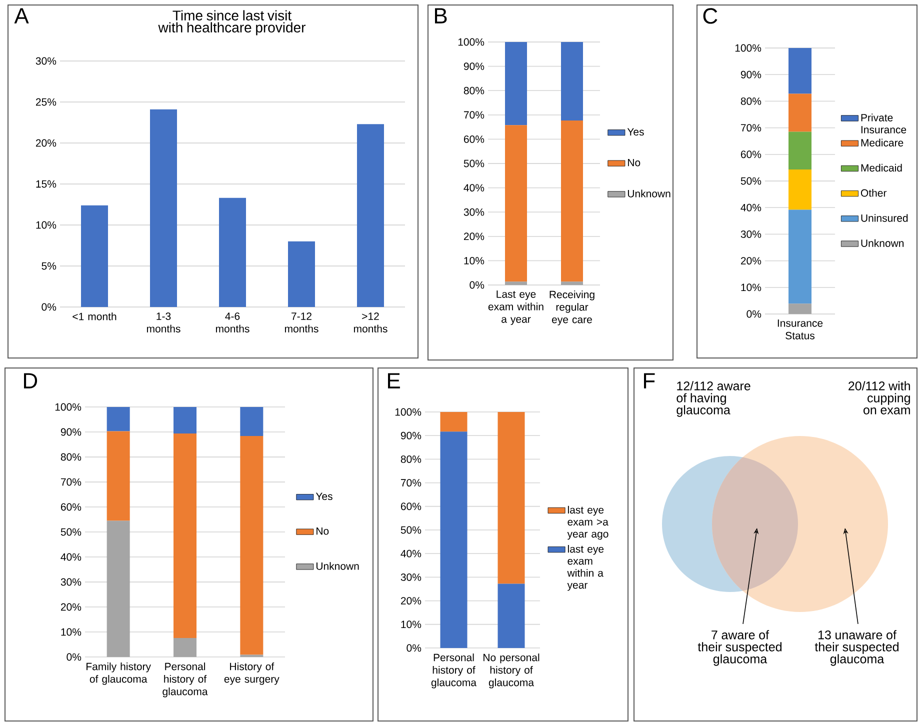  What do you see at coordinates (46, 184) in the screenshot?
I see `y-tick-label: 15%` at bounding box center [46, 184].